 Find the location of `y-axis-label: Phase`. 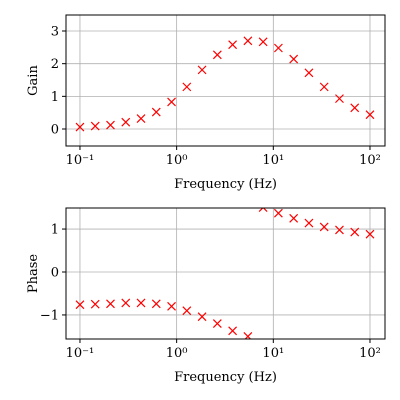

y-axis-label: Phase is located at coordinates (33, 274).